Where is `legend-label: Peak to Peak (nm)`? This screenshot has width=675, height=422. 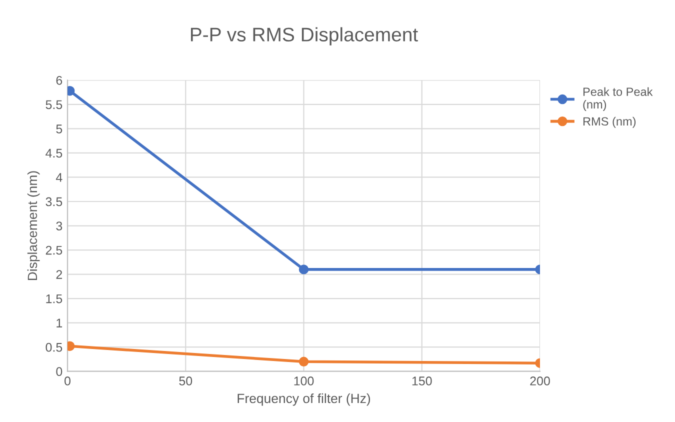 legend-label: Peak to Peak (nm) is located at coordinates (618, 99).